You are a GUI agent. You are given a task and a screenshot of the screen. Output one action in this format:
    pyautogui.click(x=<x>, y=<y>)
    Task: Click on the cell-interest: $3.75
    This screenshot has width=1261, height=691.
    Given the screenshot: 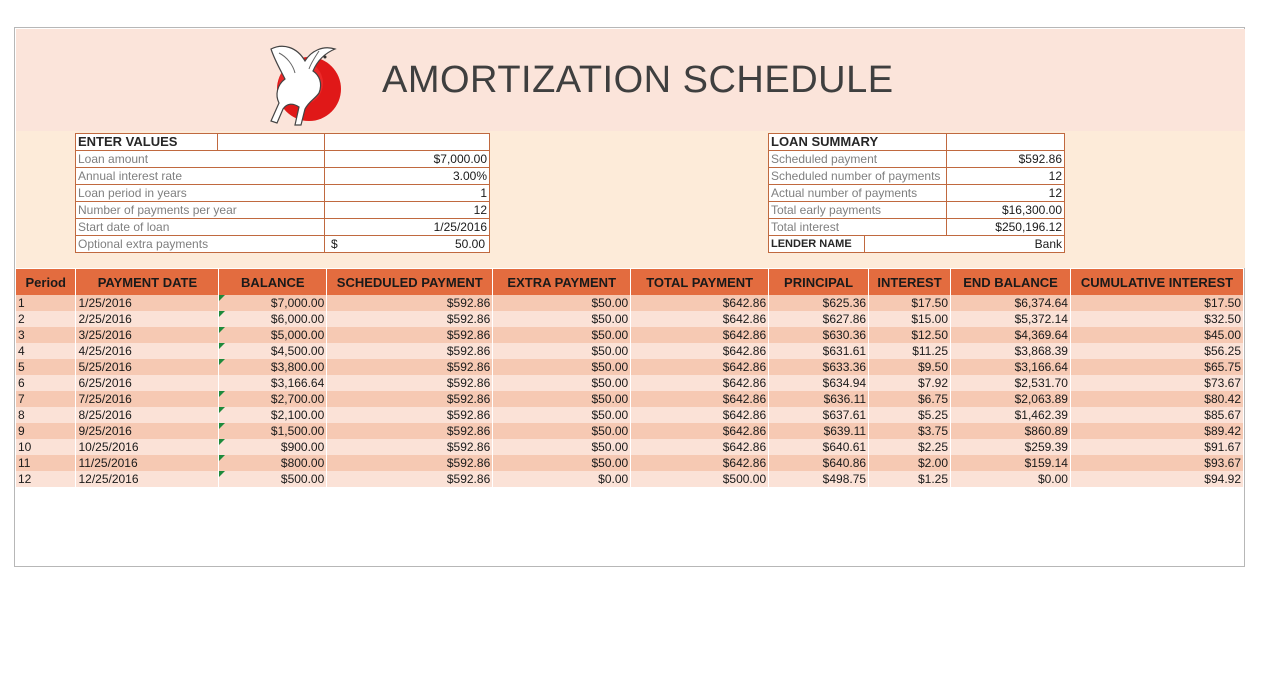 What is the action you would take?
    pyautogui.click(x=910, y=431)
    